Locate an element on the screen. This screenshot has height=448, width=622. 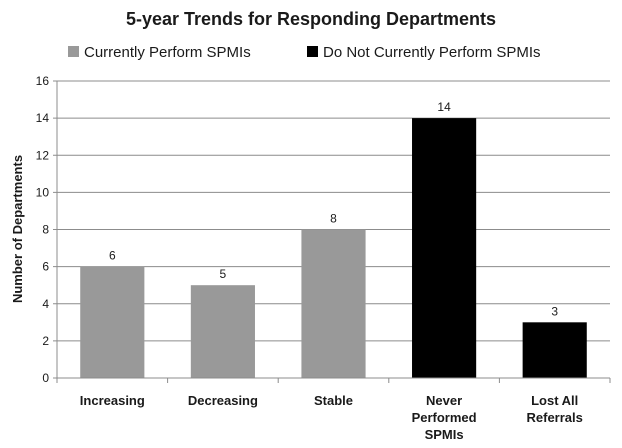
x-category-label: Lost All Referrals is located at coordinates (555, 409).